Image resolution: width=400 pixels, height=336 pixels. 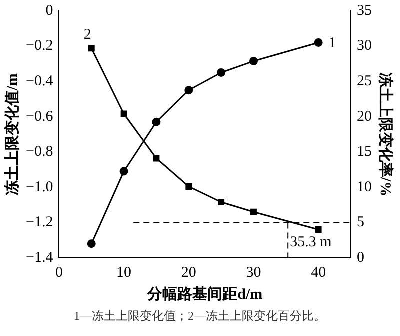 I want to click on x-tick-label: 20, so click(x=188, y=272).